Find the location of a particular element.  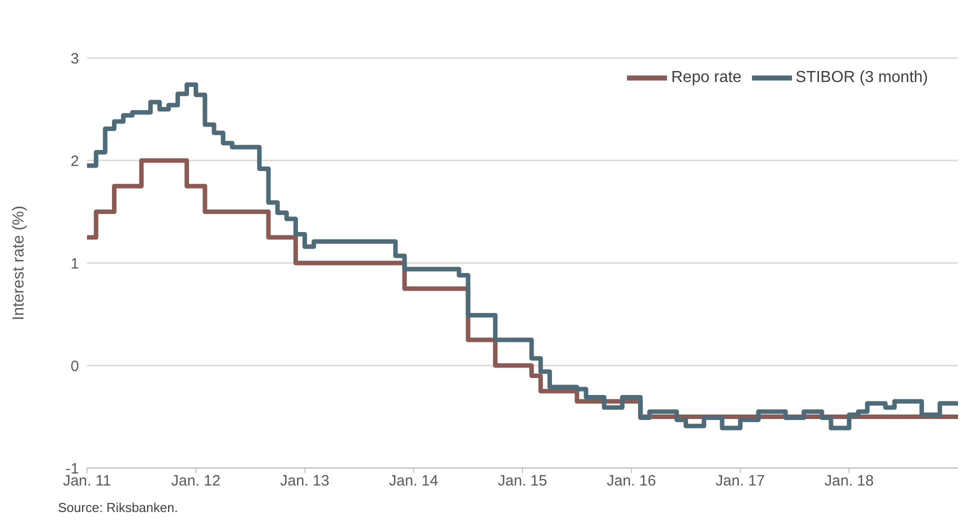

y-tick-label: 1 is located at coordinates (74, 263).